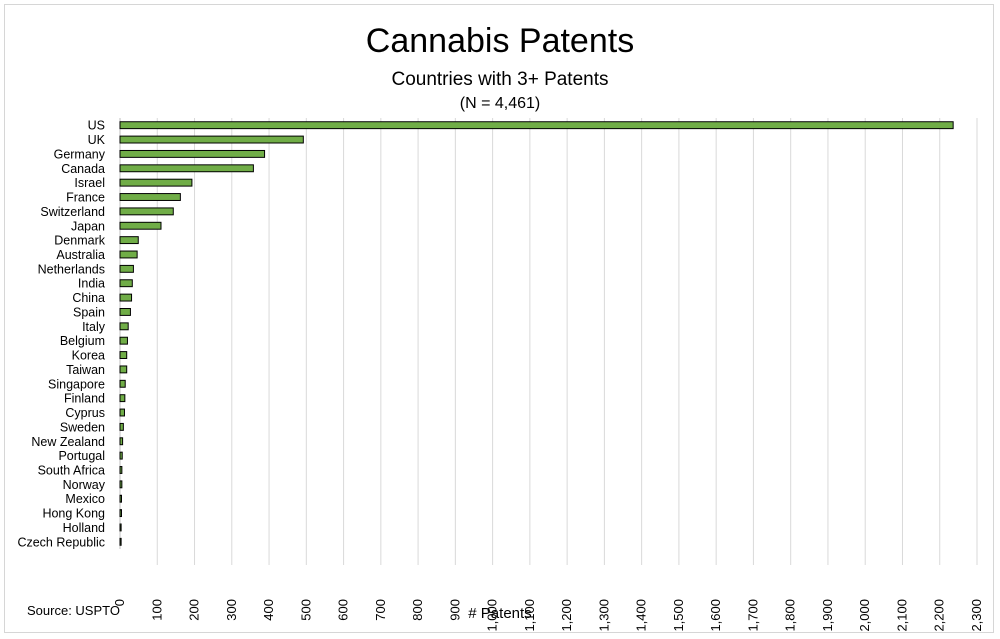 The image size is (1000, 639). What do you see at coordinates (73, 514) in the screenshot?
I see `category-label: Hong Kong` at bounding box center [73, 514].